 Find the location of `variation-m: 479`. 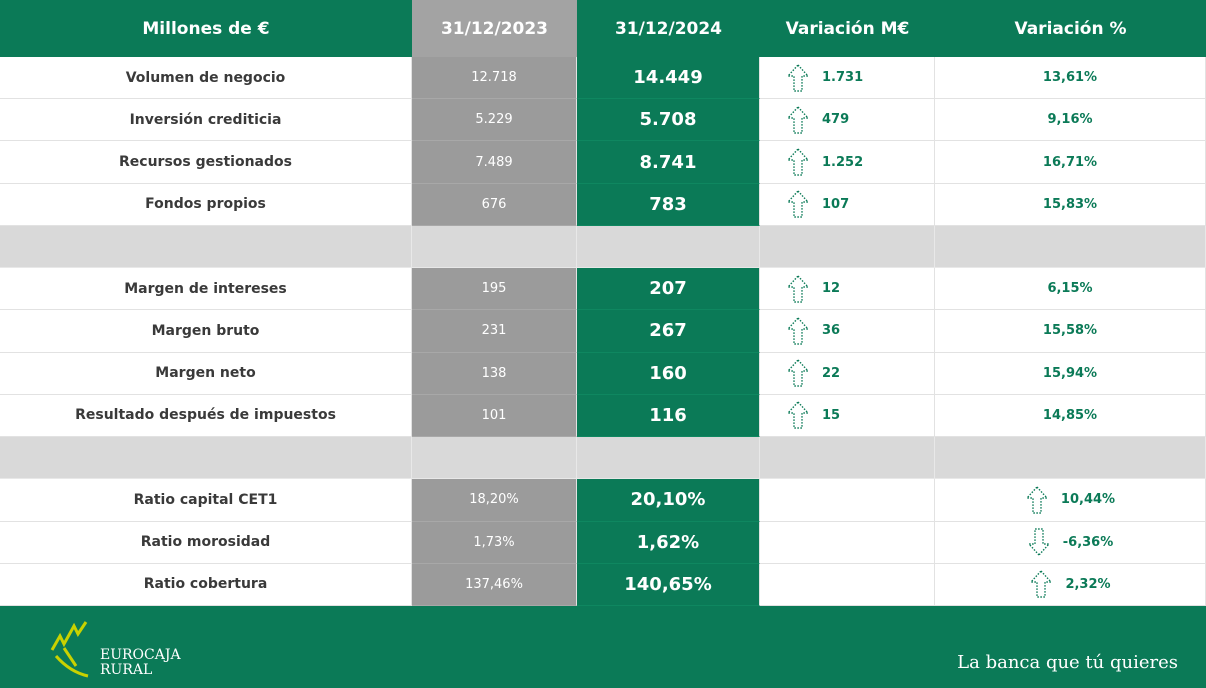

variation-m: 479 is located at coordinates (847, 120).